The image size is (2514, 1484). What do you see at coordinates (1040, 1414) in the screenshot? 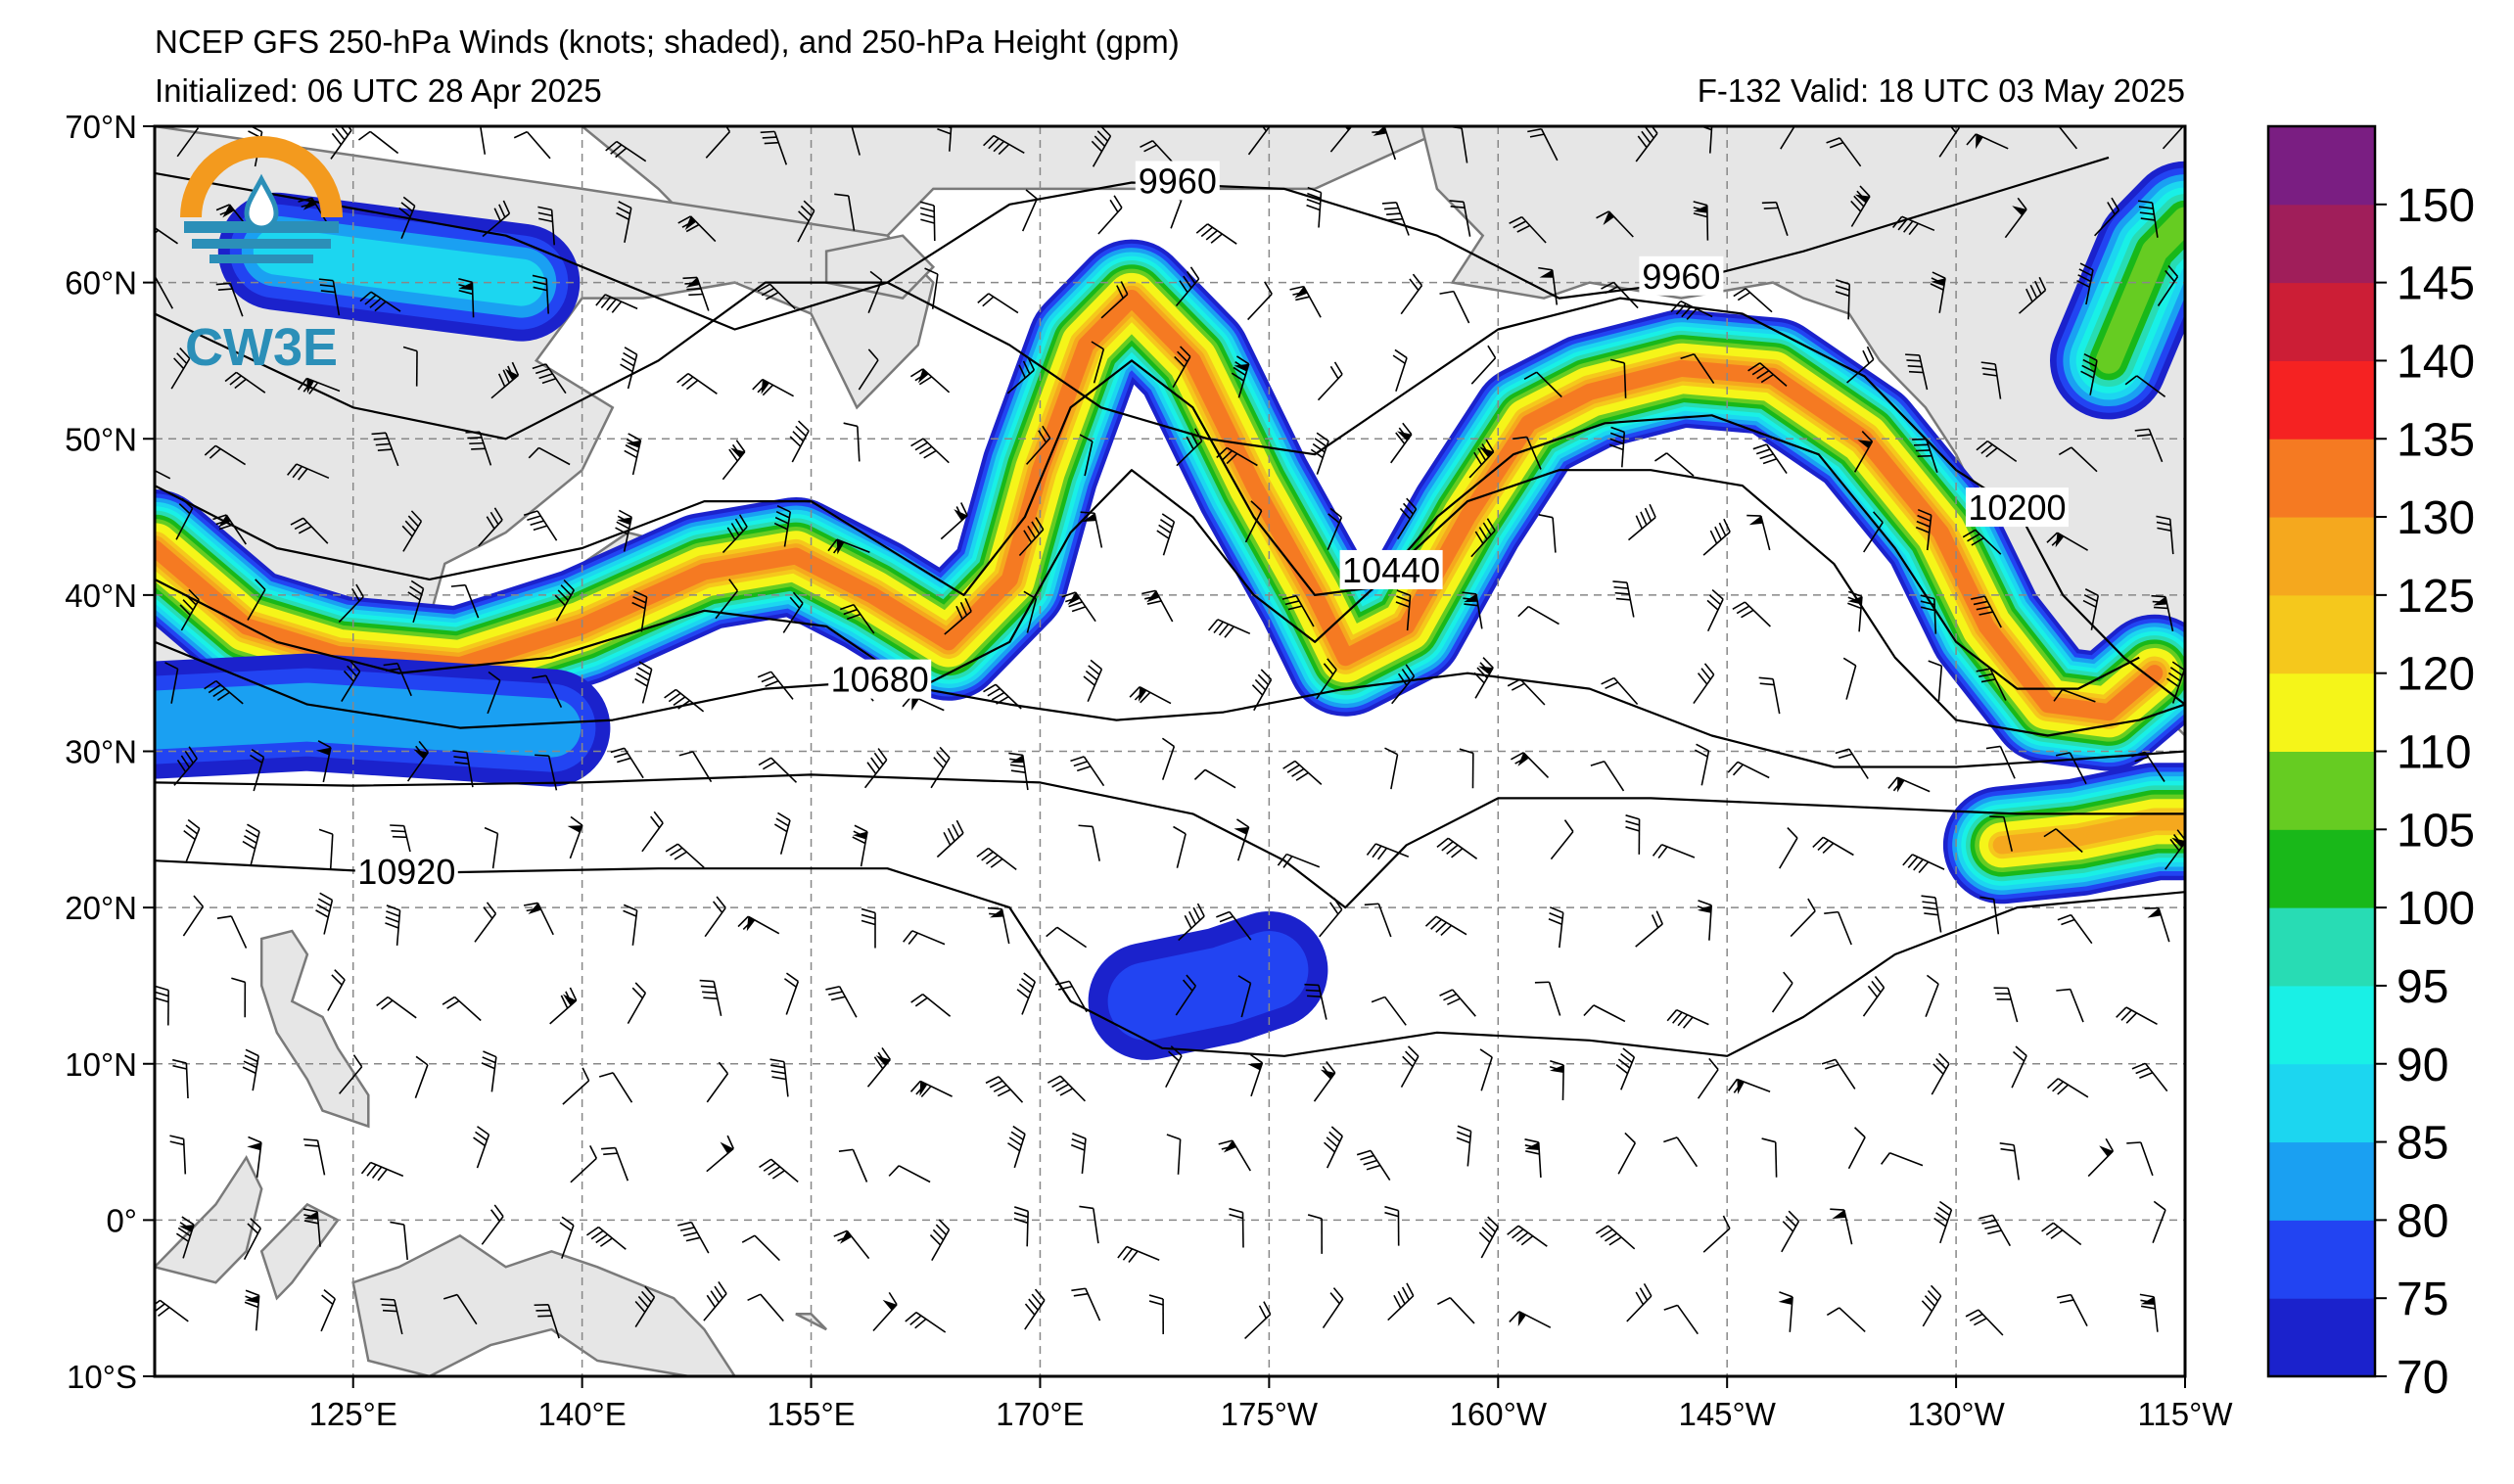
I see `lon-tick-label: 170°E` at bounding box center [1040, 1414].